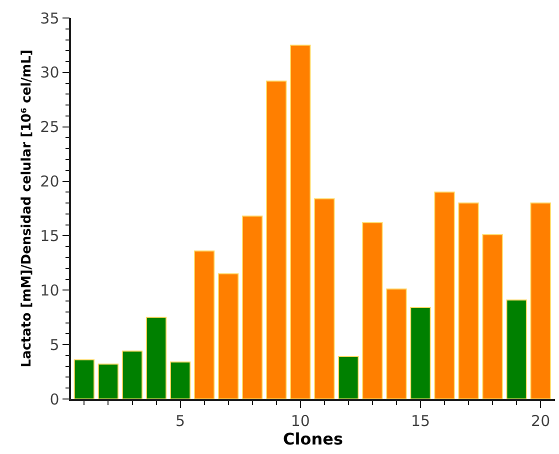  Describe the element at coordinates (55, 399) in the screenshot. I see `y-tick-label: 0` at that location.